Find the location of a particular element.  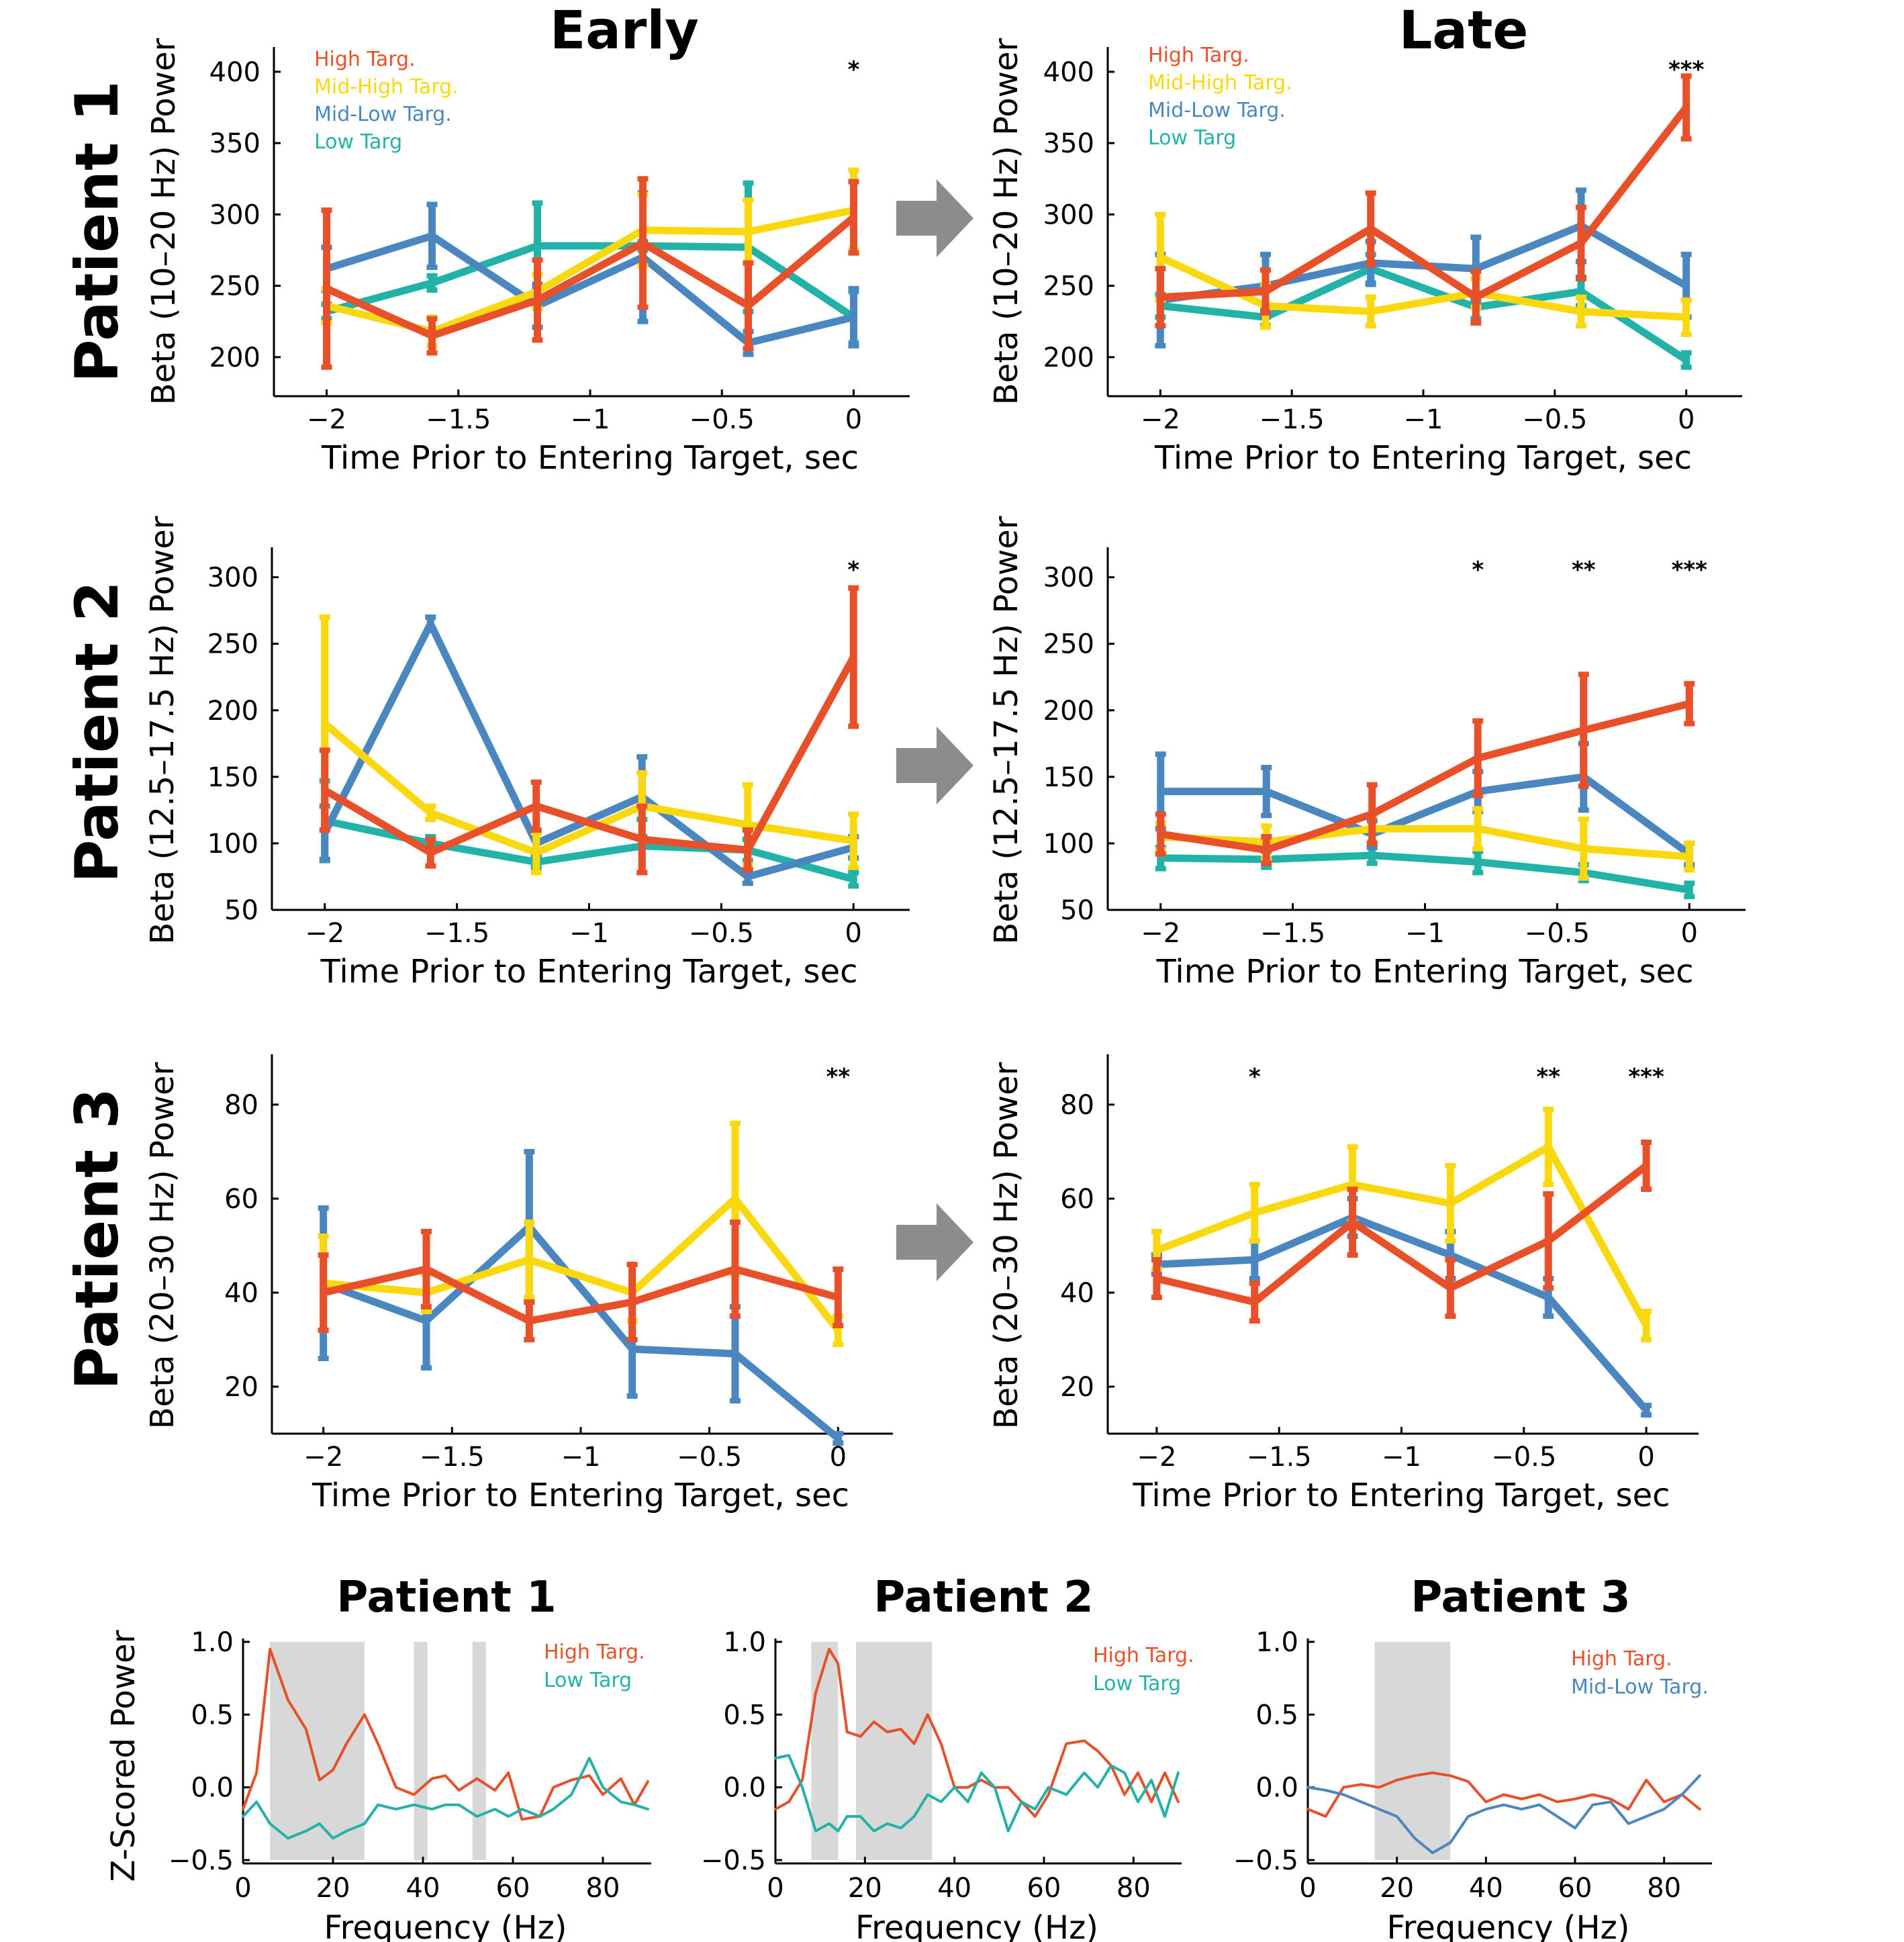

panel-title: Patient 1 is located at coordinates (446, 1597).